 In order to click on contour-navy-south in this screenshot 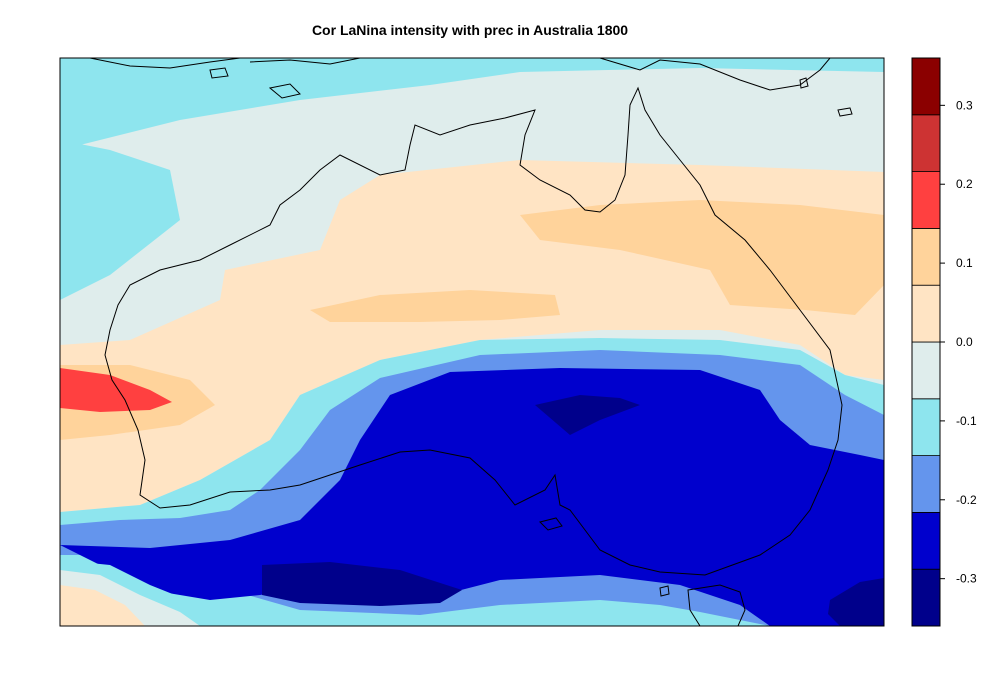, I will do `click(362, 584)`.